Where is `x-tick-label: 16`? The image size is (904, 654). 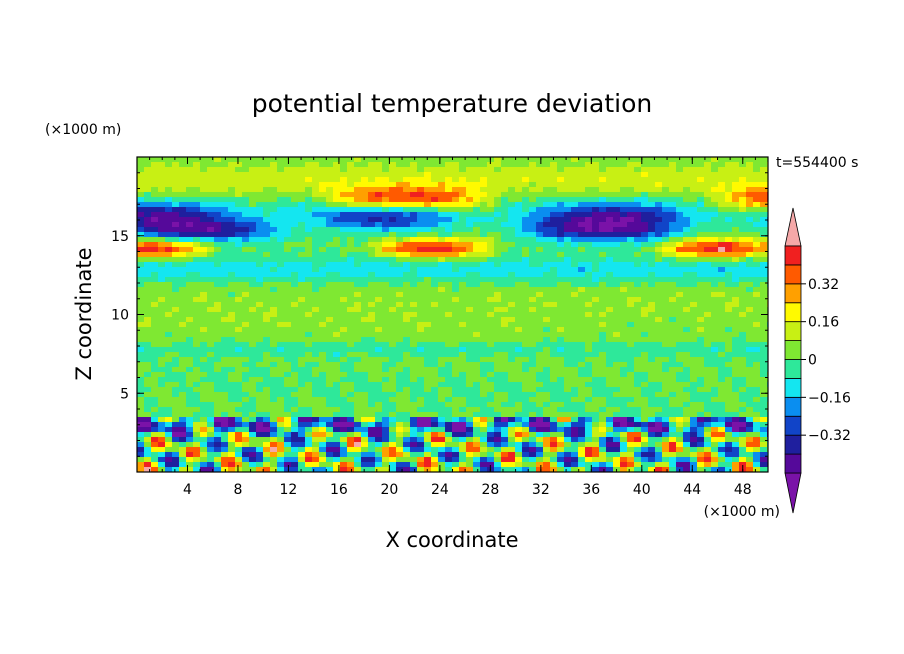 x-tick-label: 16 is located at coordinates (339, 490).